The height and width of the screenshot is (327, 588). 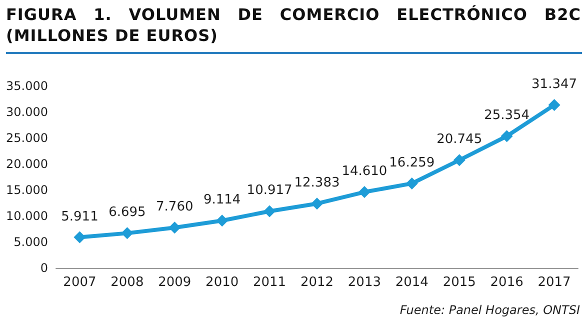 I want to click on chart-title: FIGURA 1. VOLUMEN DE COMERCIO ELECTRÓNICO B2C (MILLONES DE EUROS), so click(x=293, y=25).